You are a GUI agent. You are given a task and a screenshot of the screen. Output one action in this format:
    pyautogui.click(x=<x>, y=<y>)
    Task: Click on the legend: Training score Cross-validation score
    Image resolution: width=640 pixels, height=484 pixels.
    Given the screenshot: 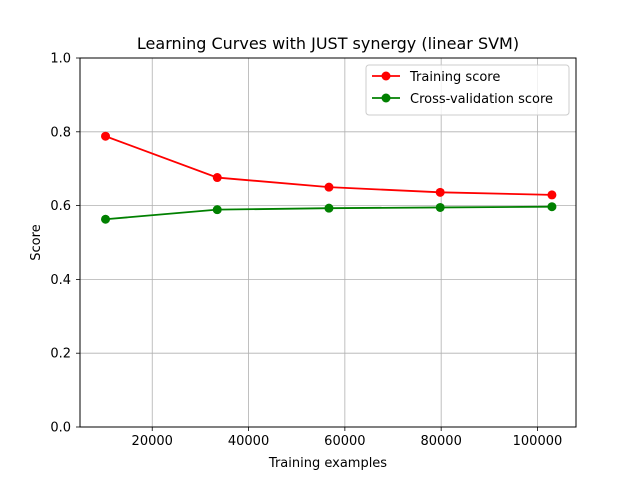 What is the action you would take?
    pyautogui.click(x=467, y=90)
    